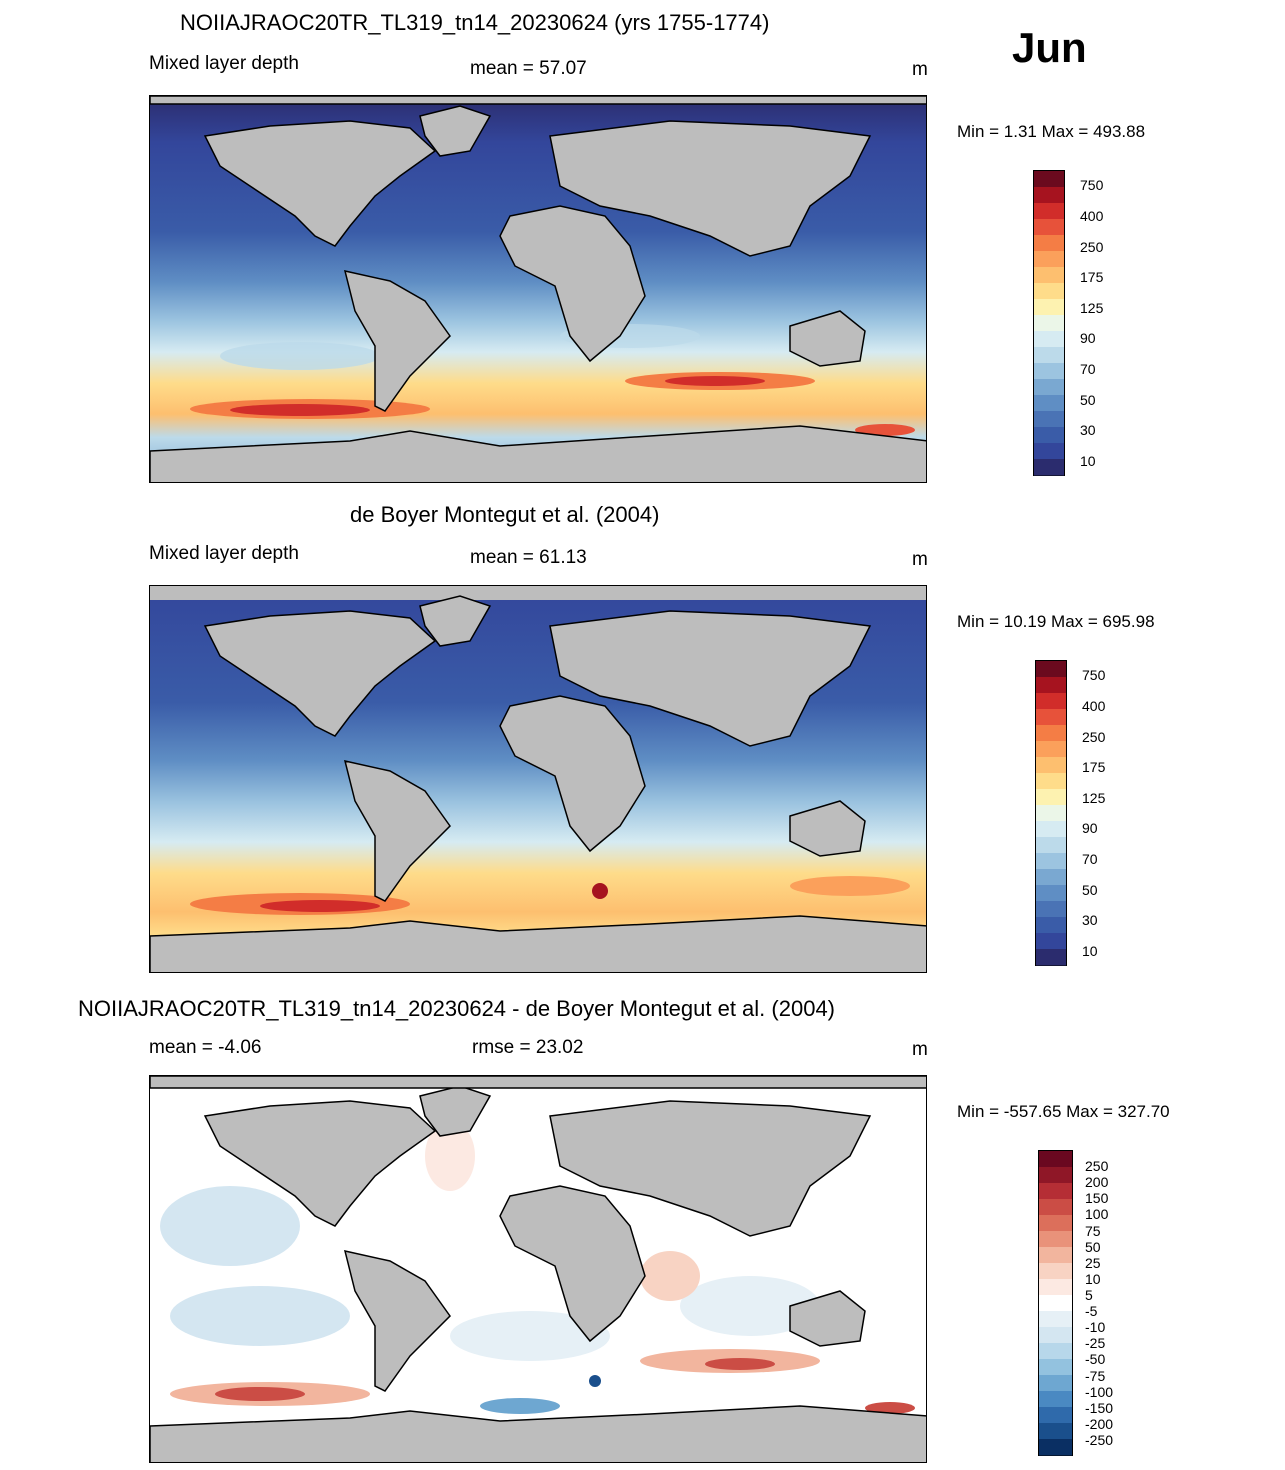  I want to click on colorbar-tick-label: -150, so click(1099, 1407).